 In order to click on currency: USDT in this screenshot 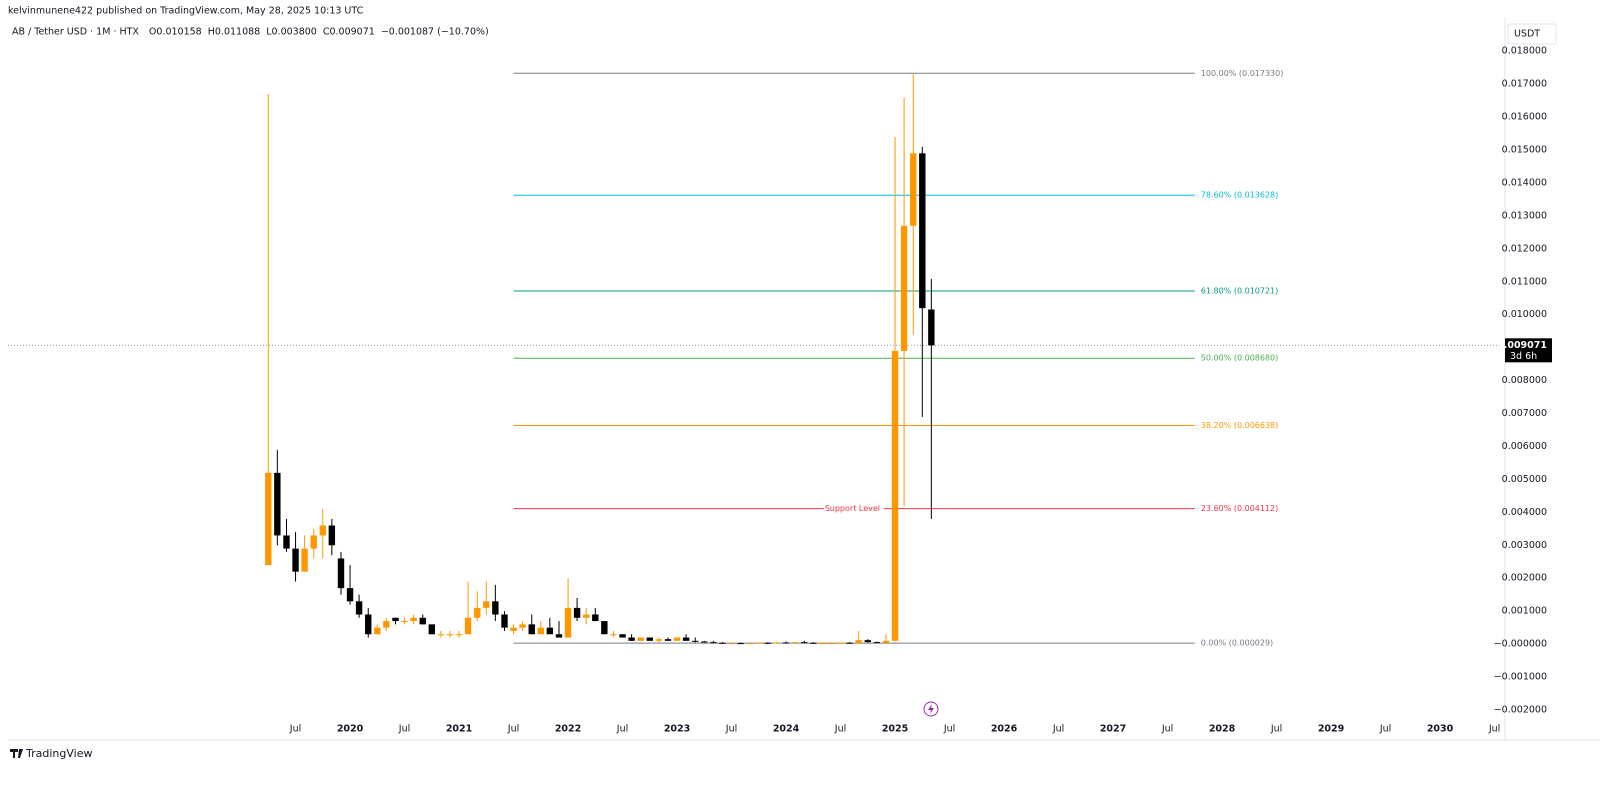, I will do `click(1527, 34)`.